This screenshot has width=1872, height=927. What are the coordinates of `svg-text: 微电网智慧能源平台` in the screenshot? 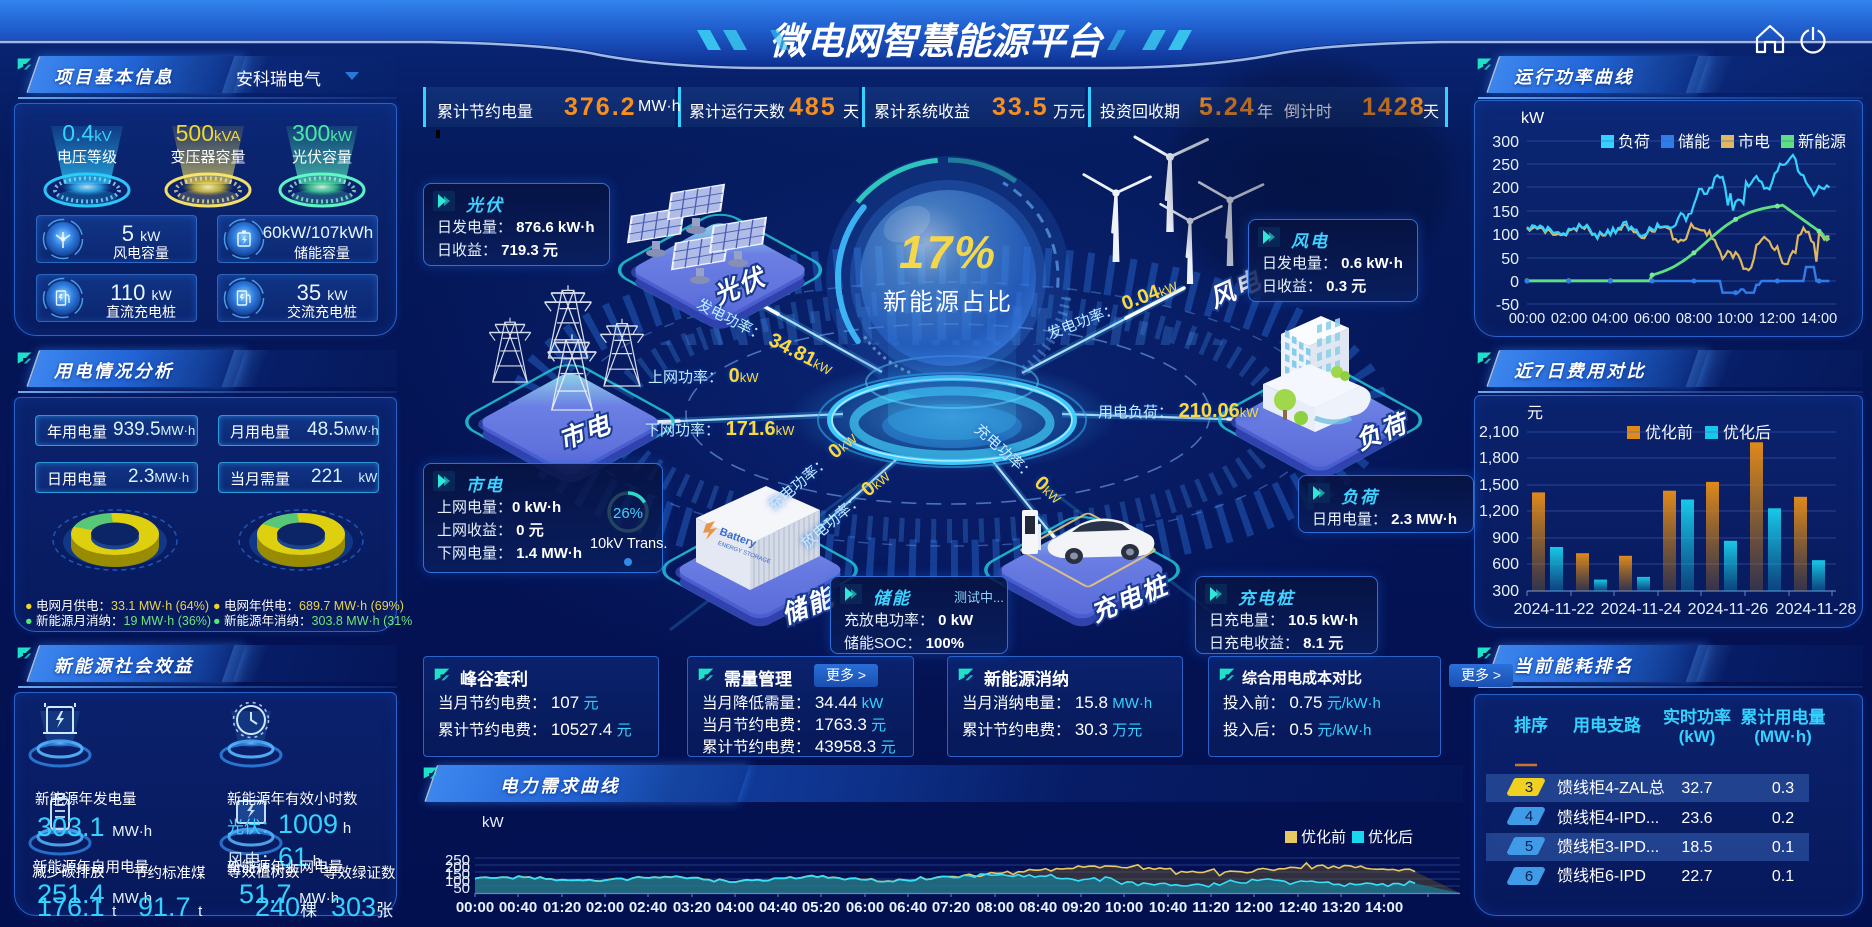 It's located at (937, 41).